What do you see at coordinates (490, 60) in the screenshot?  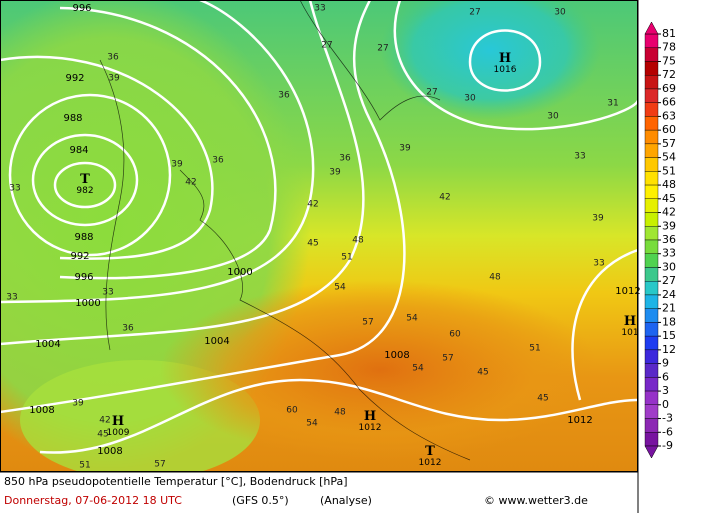 I see `cold-area` at bounding box center [490, 60].